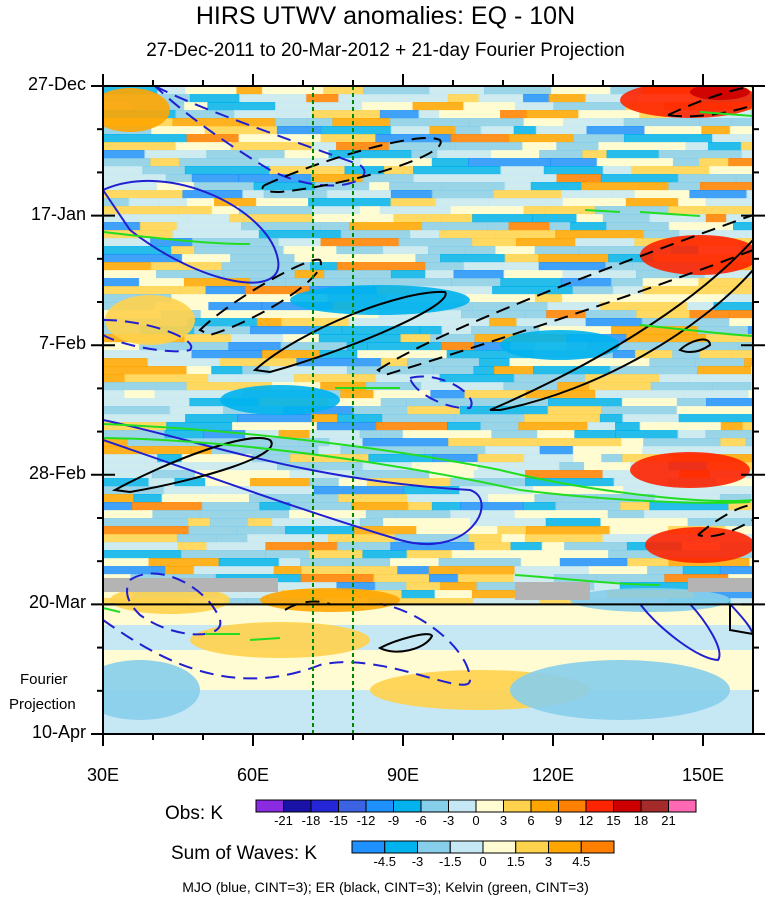 This screenshot has width=771, height=900. Describe the element at coordinates (602, 211) in the screenshot. I see `kelvin-contour` at that location.